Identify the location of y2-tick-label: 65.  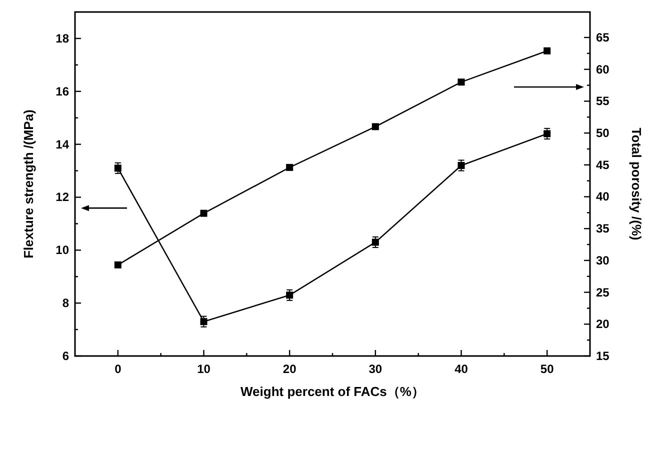
(603, 37).